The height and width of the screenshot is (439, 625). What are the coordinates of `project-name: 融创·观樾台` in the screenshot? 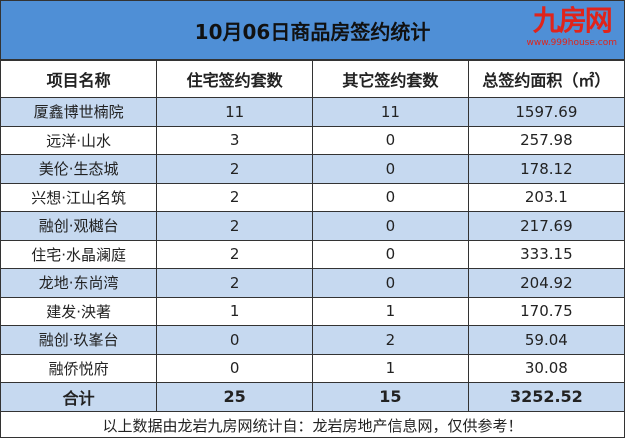 It's located at (79, 226).